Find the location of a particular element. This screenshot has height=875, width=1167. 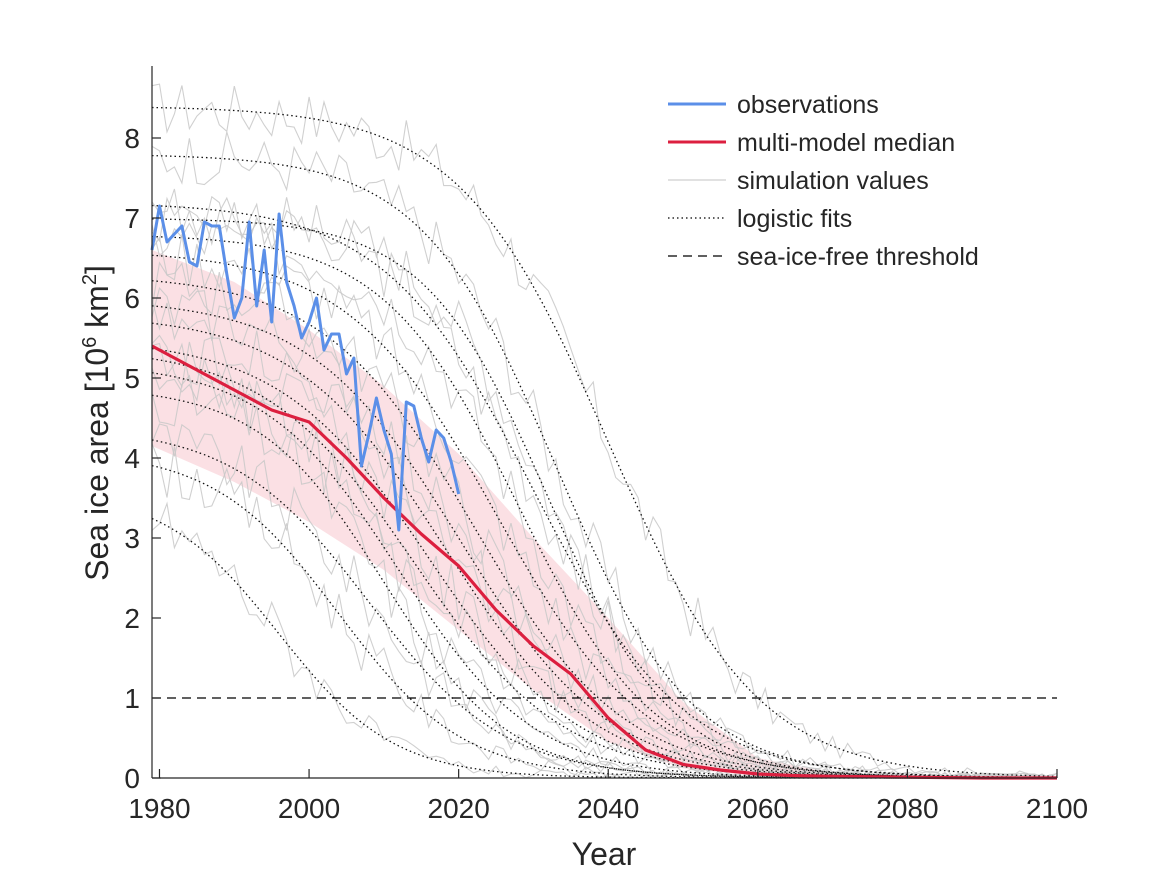

y-tick-label: 6 is located at coordinates (132, 298).